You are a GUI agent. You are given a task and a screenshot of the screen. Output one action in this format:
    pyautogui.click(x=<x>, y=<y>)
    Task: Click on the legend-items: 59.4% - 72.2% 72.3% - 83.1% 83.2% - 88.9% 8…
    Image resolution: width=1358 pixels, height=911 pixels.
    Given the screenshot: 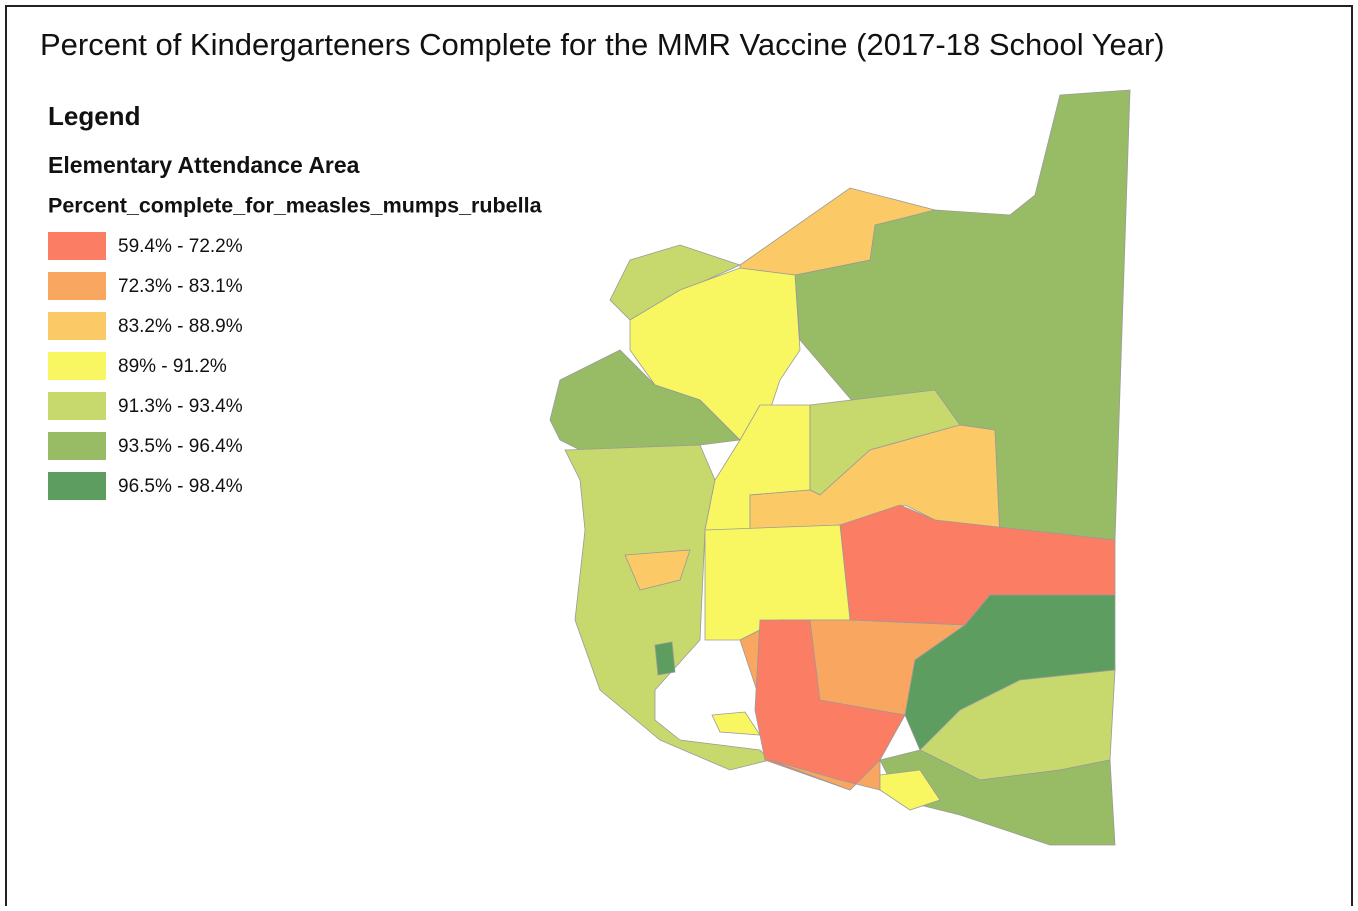 What is the action you would take?
    pyautogui.click(x=145, y=366)
    